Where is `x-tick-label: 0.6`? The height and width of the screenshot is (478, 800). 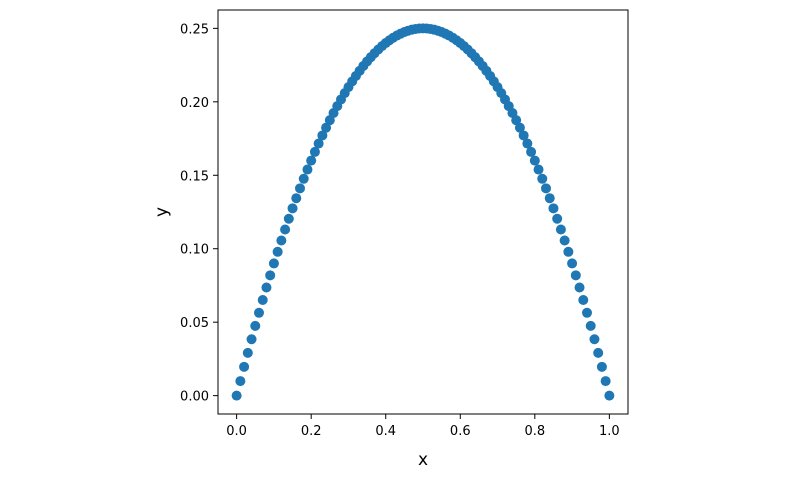
x-tick-label: 0.6 is located at coordinates (460, 431).